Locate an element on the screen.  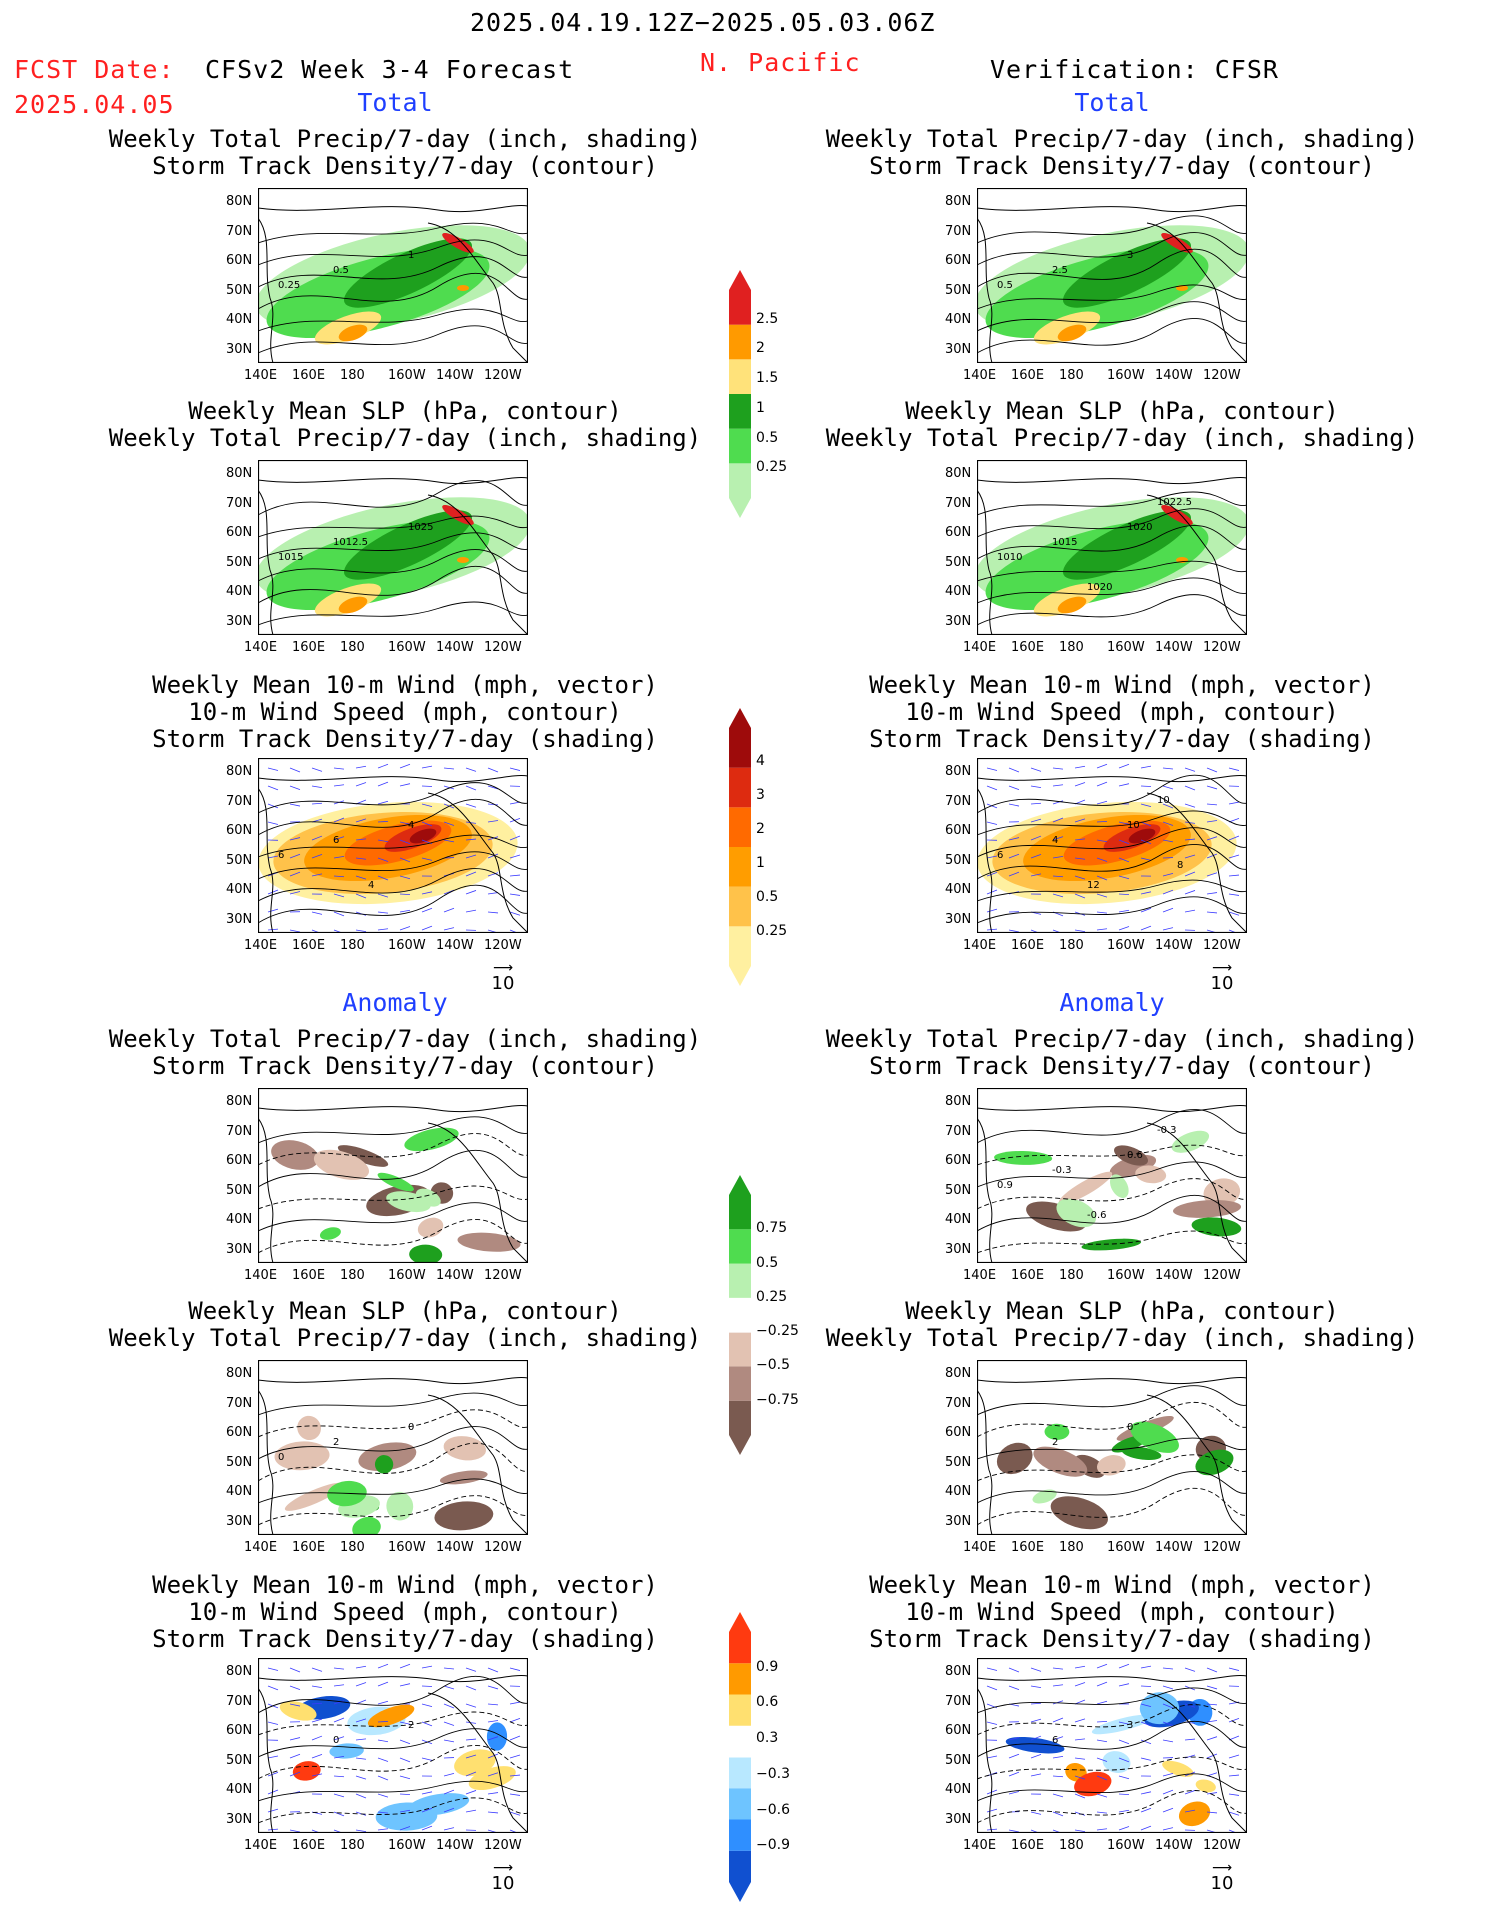
lat-tick-label: 50N is located at coordinates (958, 1190).